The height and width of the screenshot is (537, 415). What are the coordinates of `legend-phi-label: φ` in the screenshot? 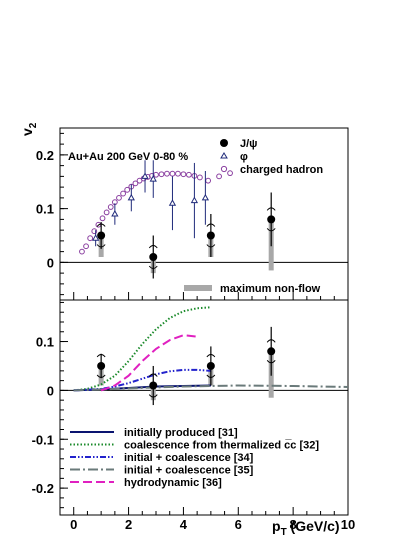 It's located at (244, 157).